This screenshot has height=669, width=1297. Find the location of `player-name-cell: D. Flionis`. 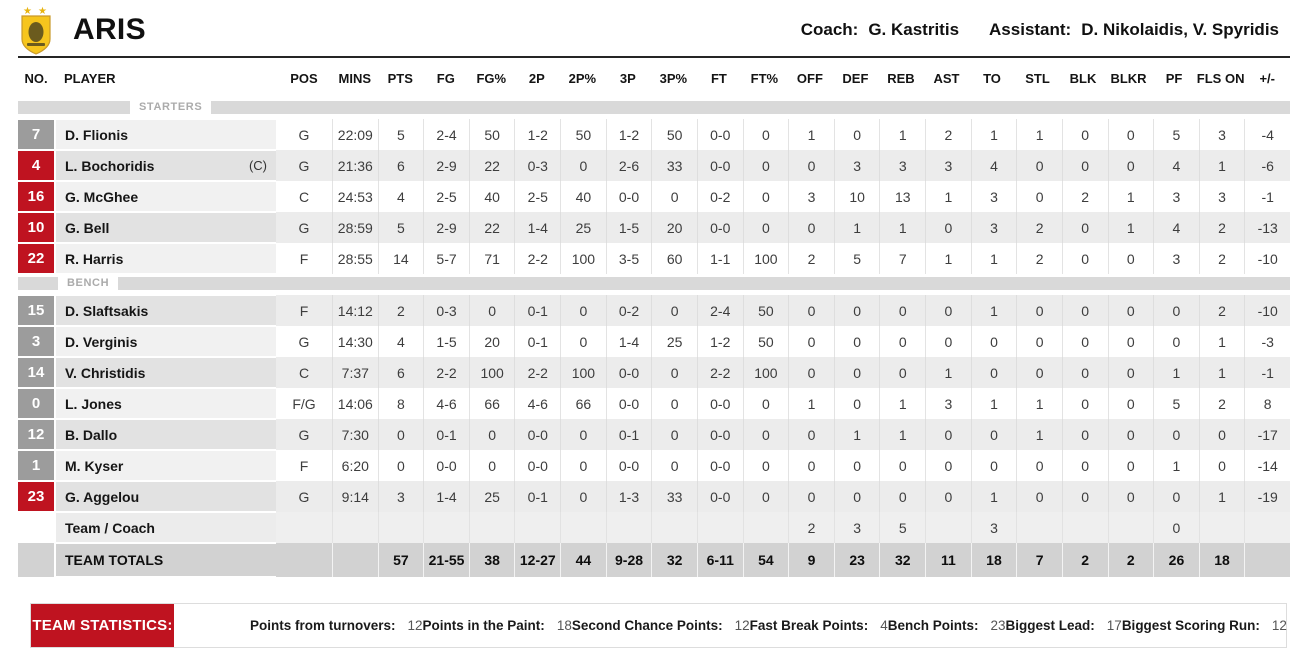

player-name-cell: D. Flionis is located at coordinates (166, 134).